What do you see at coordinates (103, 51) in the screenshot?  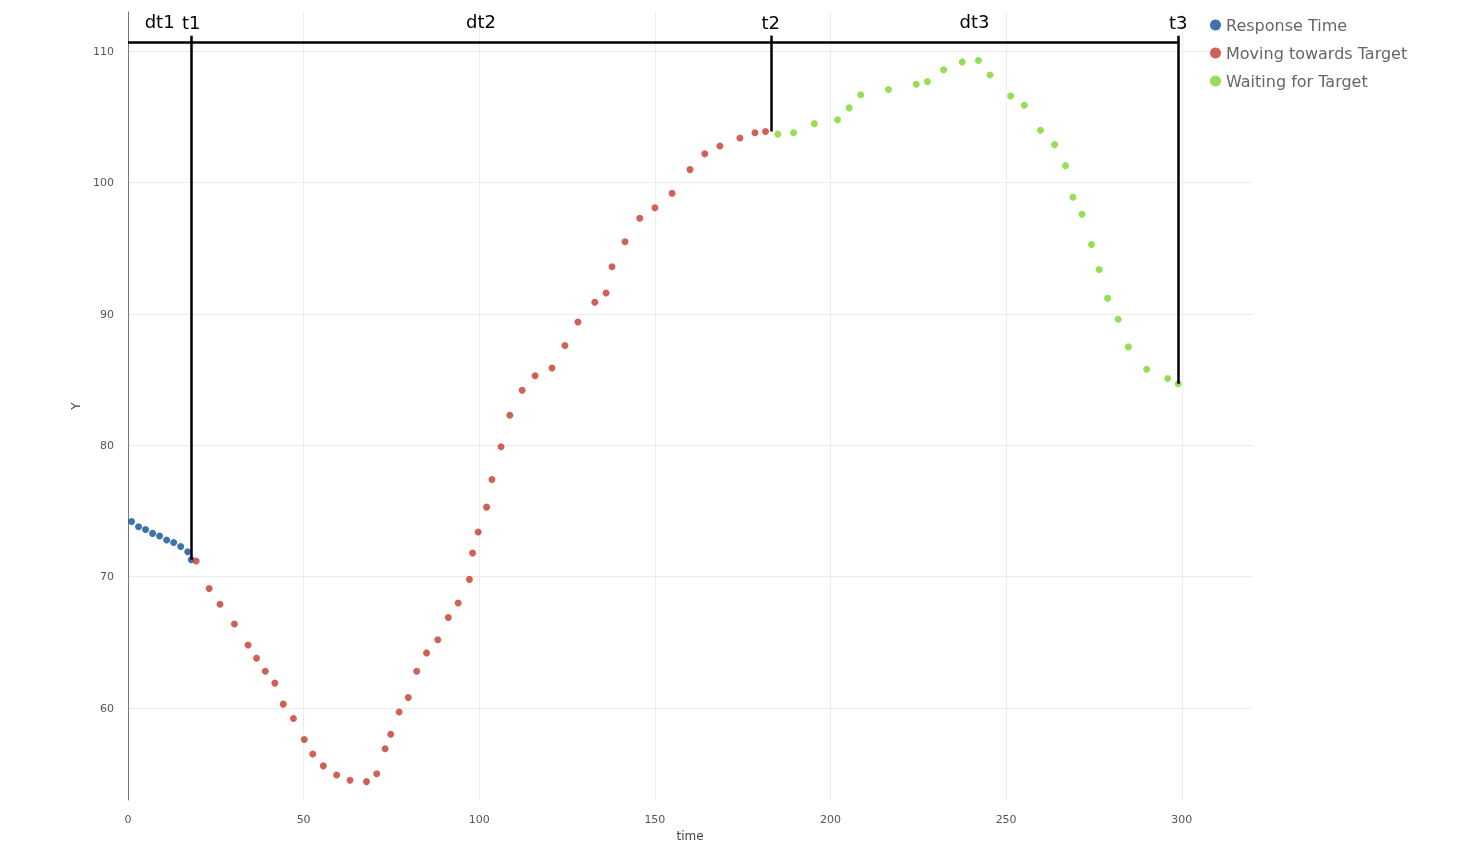 I see `y-tick-label: 110` at bounding box center [103, 51].